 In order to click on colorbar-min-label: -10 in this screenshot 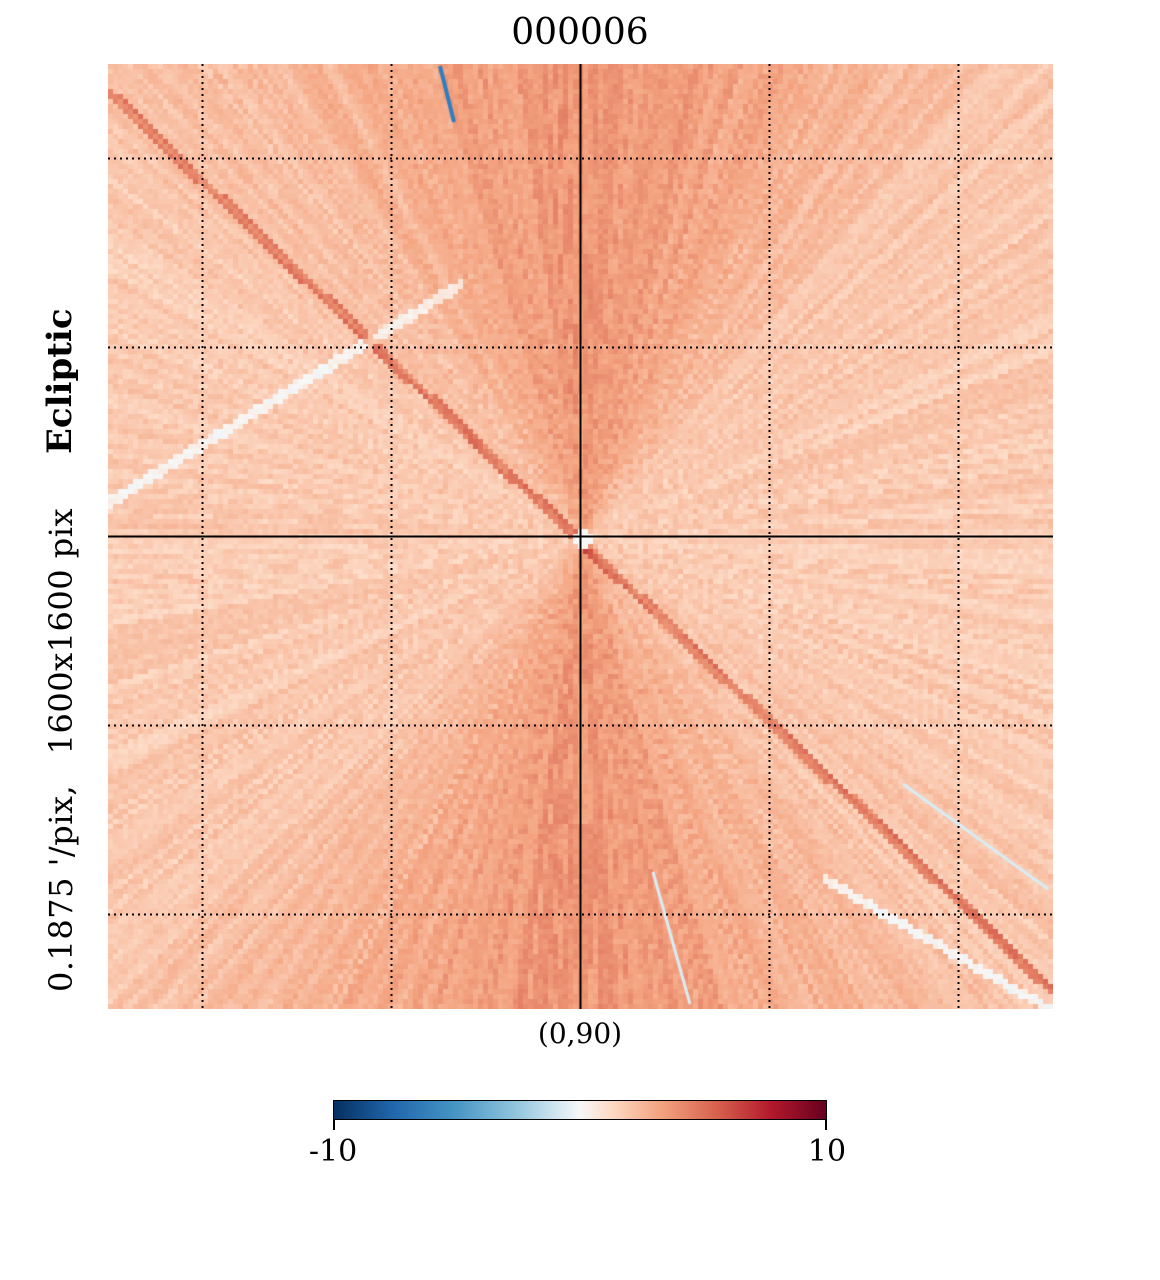, I will do `click(333, 1151)`.